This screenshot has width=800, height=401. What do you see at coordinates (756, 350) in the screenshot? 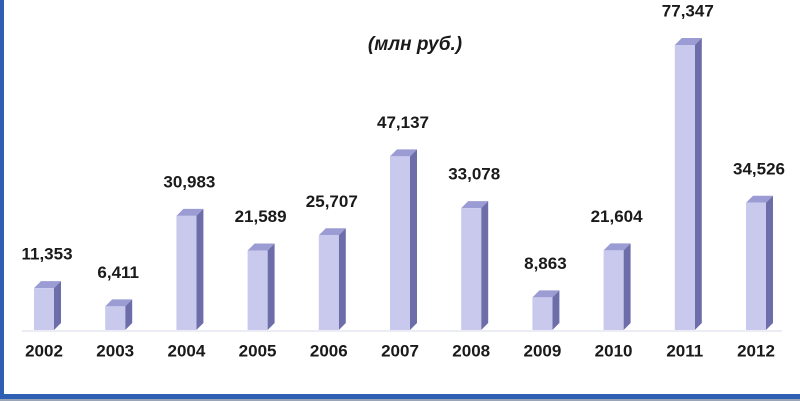
I see `x-tick-label: 2012` at bounding box center [756, 350].